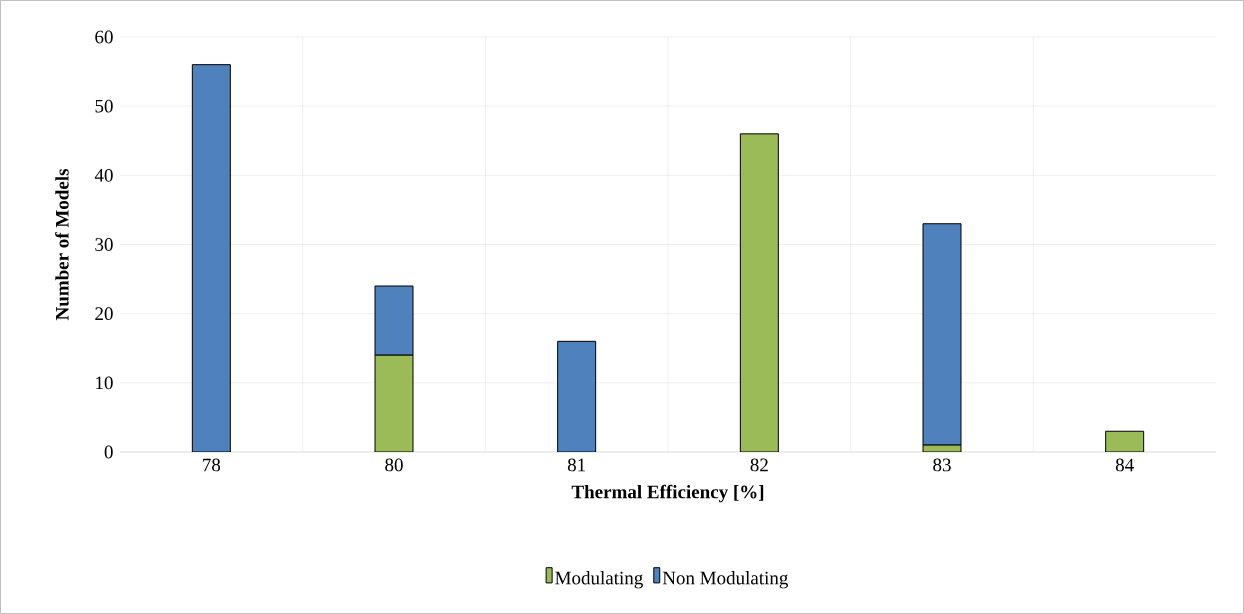 The image size is (1244, 614). Describe the element at coordinates (104, 106) in the screenshot. I see `y-tick-label: 50` at that location.